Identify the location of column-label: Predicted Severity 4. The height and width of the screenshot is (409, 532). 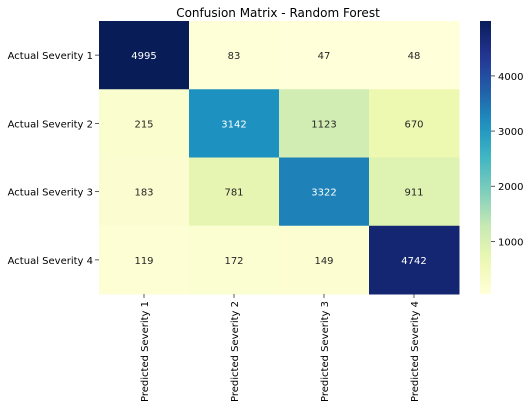
(415, 351).